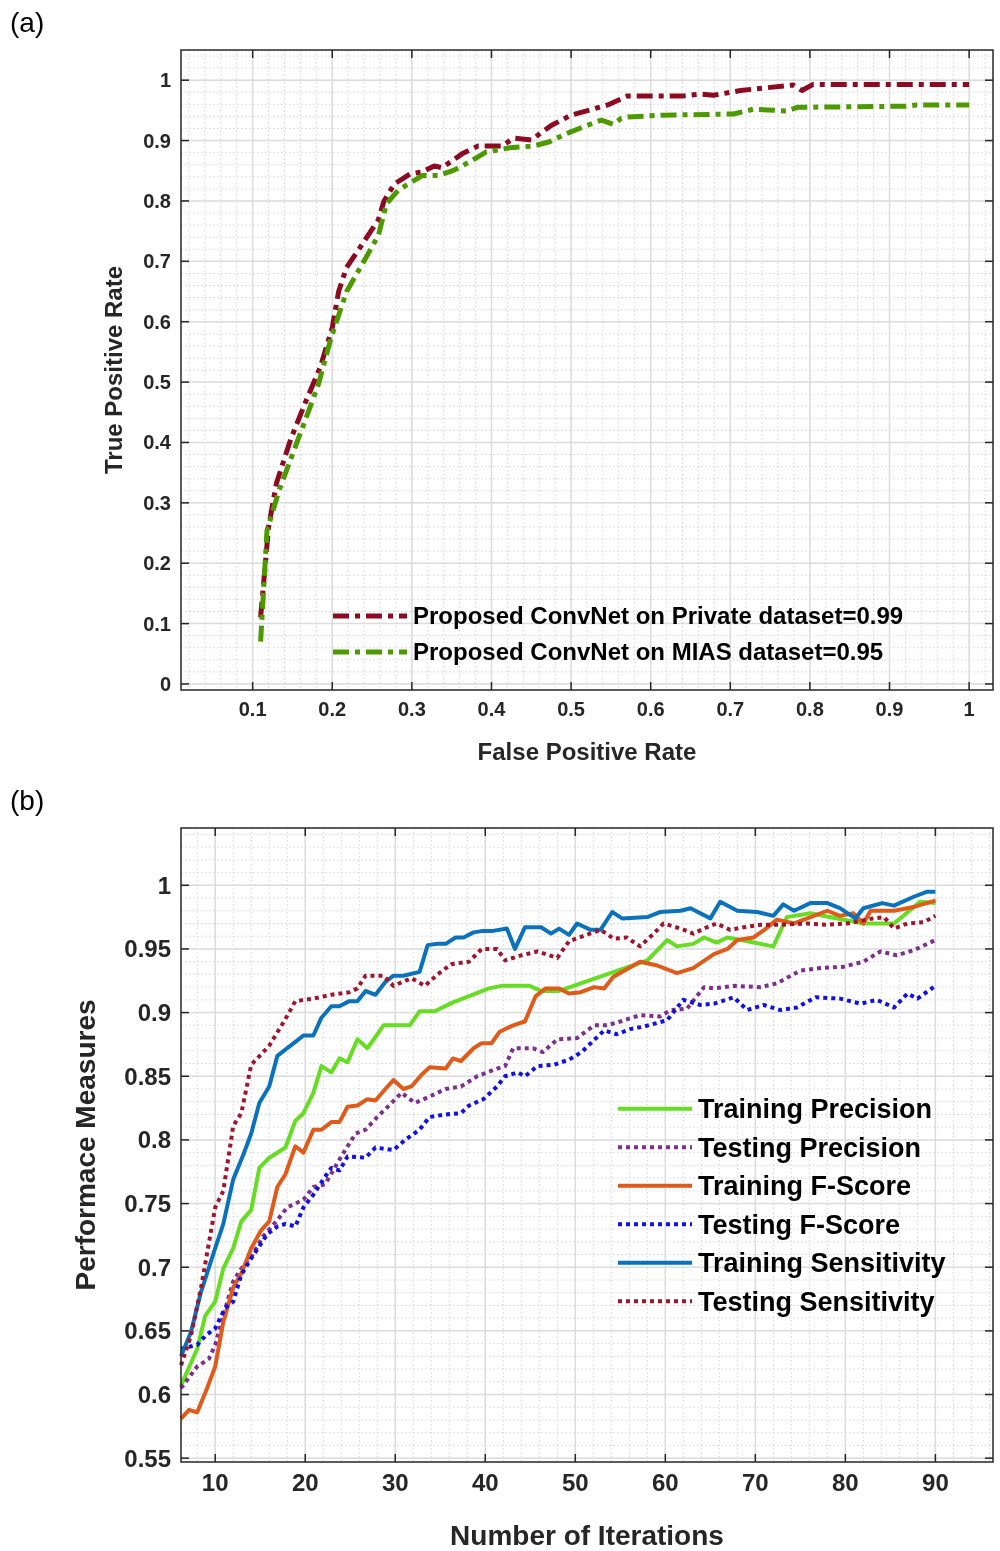 The image size is (1000, 1551). I want to click on y-axis-title: Performace Measures, so click(85, 1145).